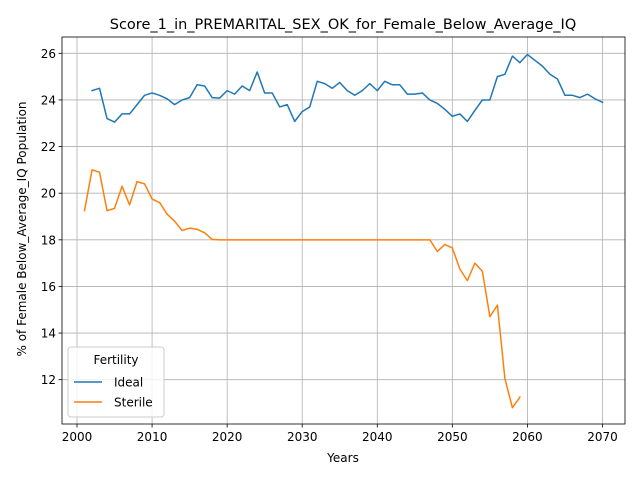 The width and height of the screenshot is (640, 480). I want to click on legend-title: Fertility, so click(115, 360).